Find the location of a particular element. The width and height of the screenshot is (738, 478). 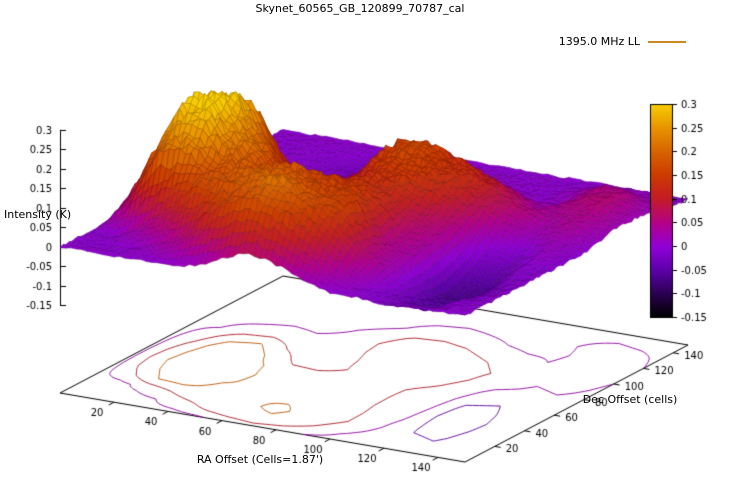

x-axis-label: RA Offset (Cells=1.87') is located at coordinates (260, 459).